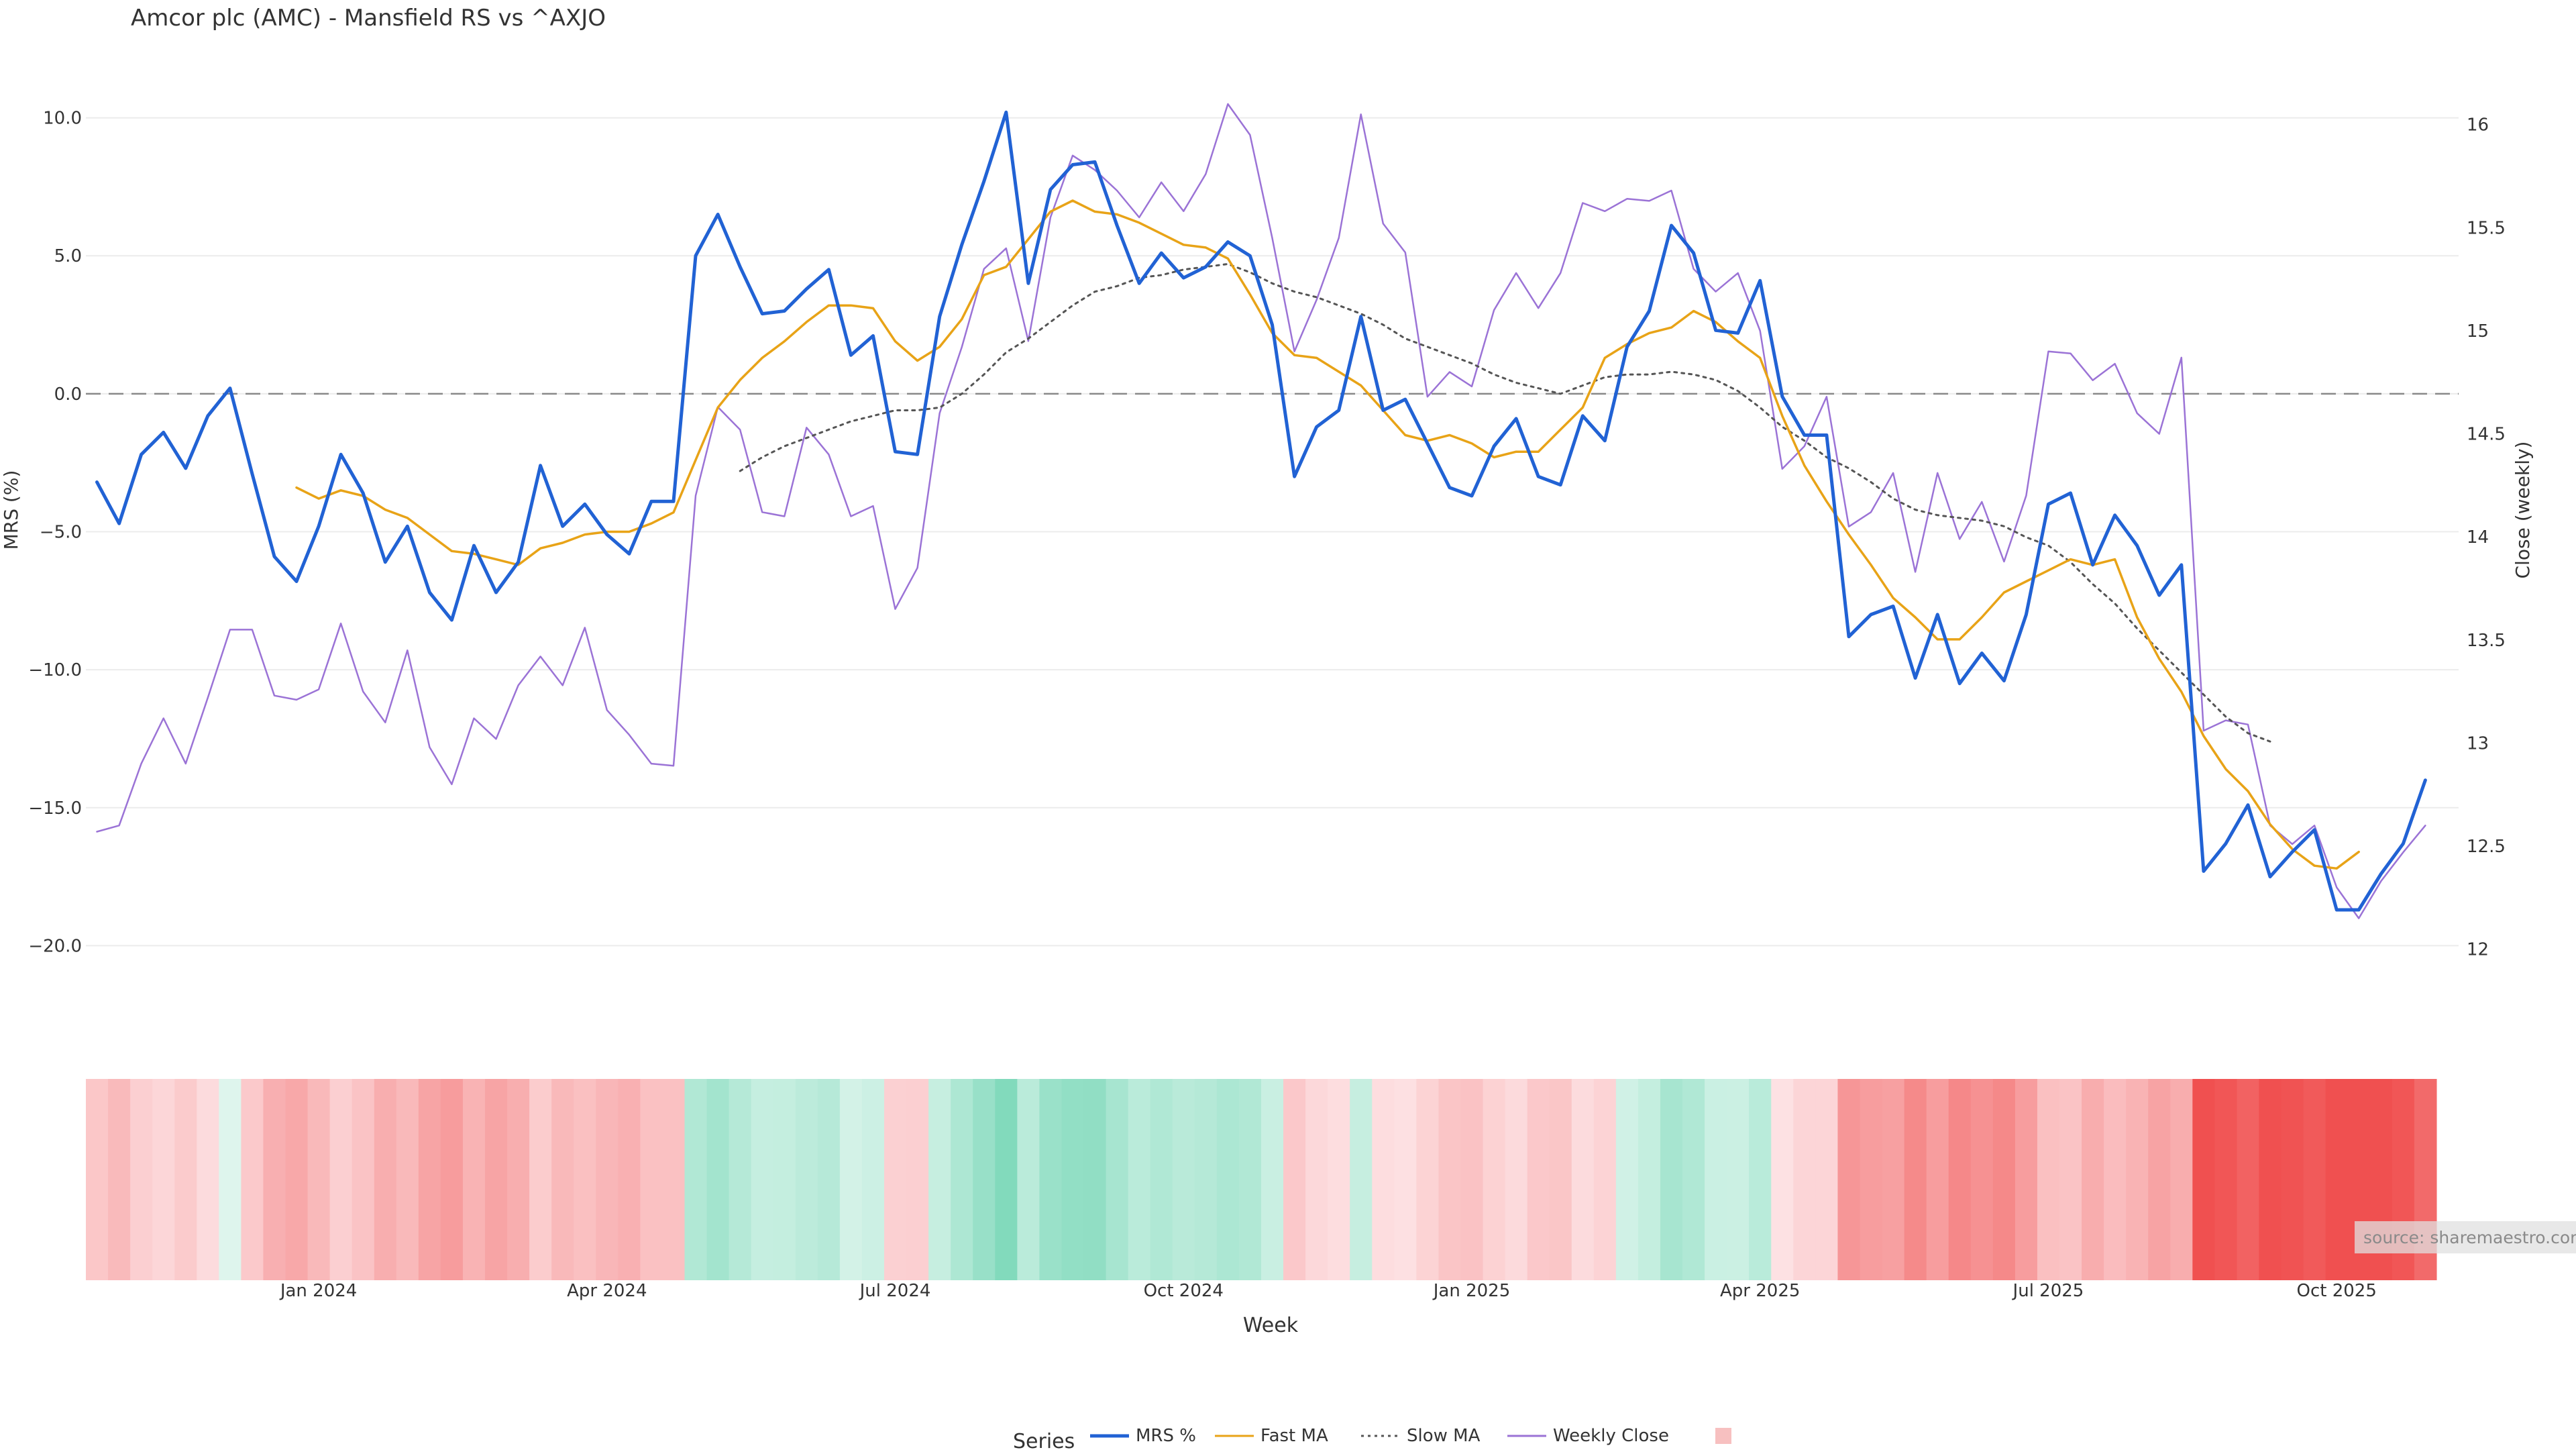 Image resolution: width=2576 pixels, height=1452 pixels. I want to click on y-tick-label-right: 14.5, so click(2486, 435).